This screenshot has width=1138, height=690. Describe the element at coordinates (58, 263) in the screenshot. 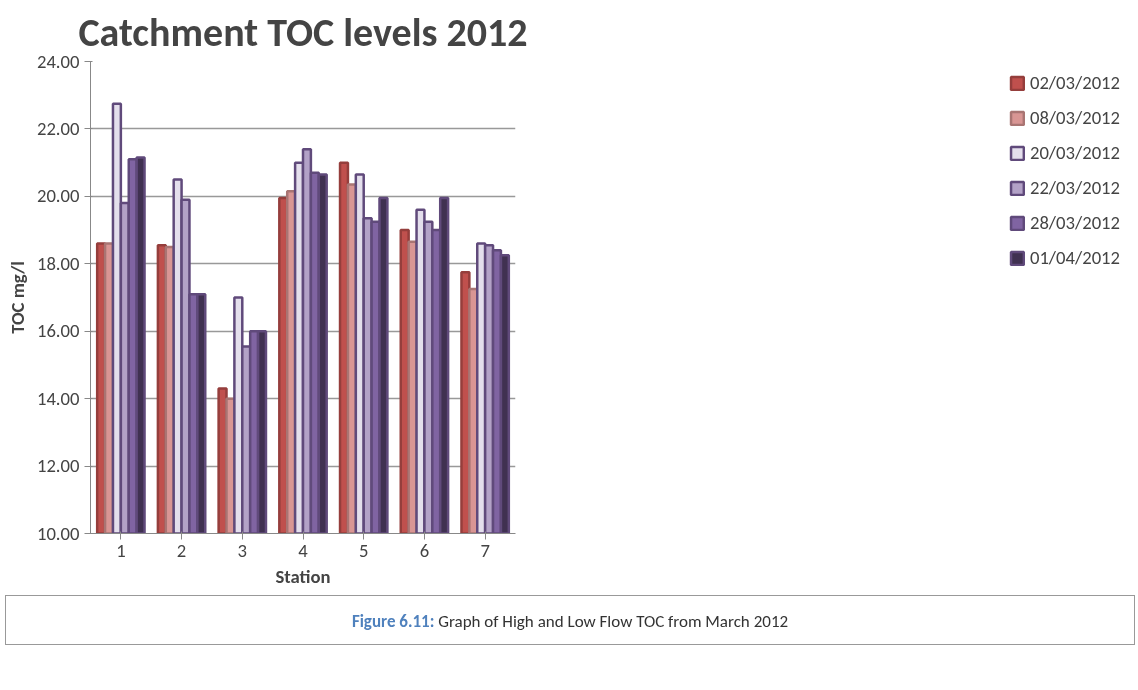

I see `y-tick-label: 18.00` at that location.